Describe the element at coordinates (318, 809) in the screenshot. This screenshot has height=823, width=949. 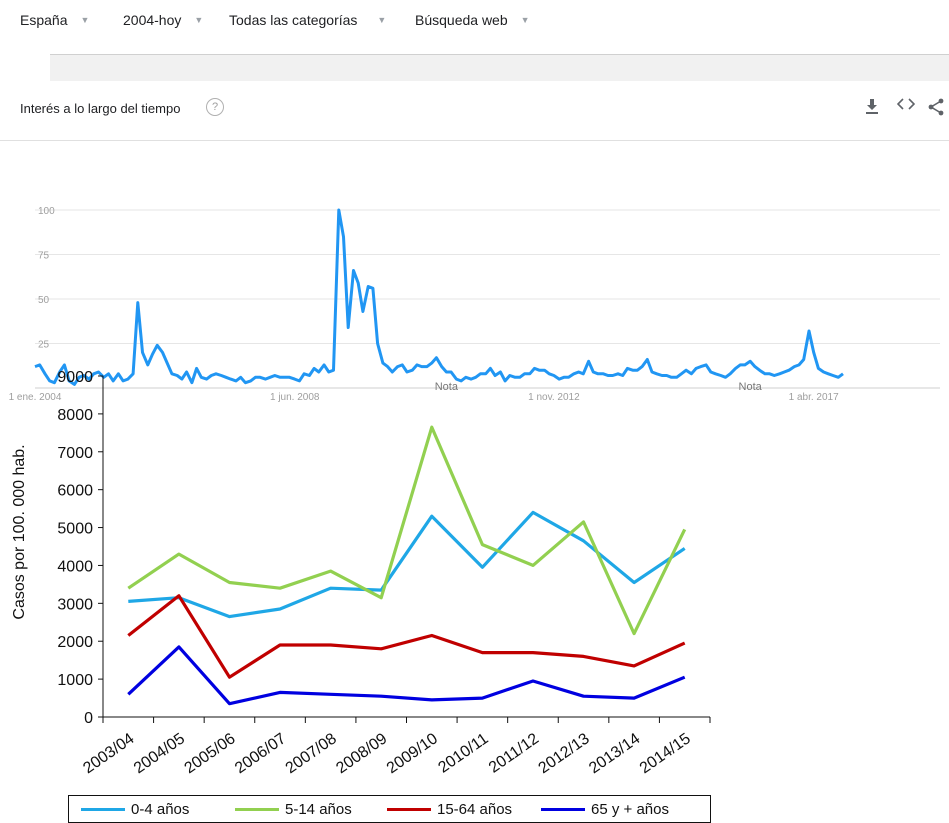
I see `legend-label: 5-14 años` at that location.